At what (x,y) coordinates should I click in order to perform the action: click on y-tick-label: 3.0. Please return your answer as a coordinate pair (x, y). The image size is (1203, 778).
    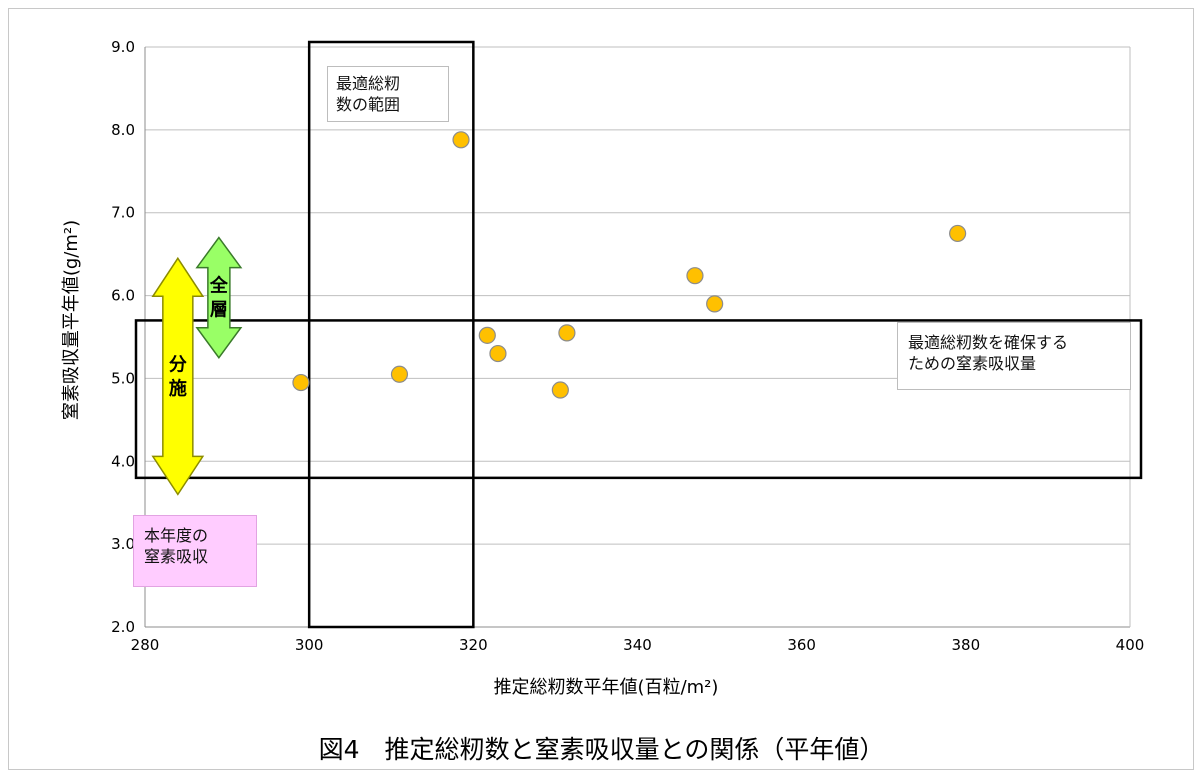
    Looking at the image, I should click on (123, 544).